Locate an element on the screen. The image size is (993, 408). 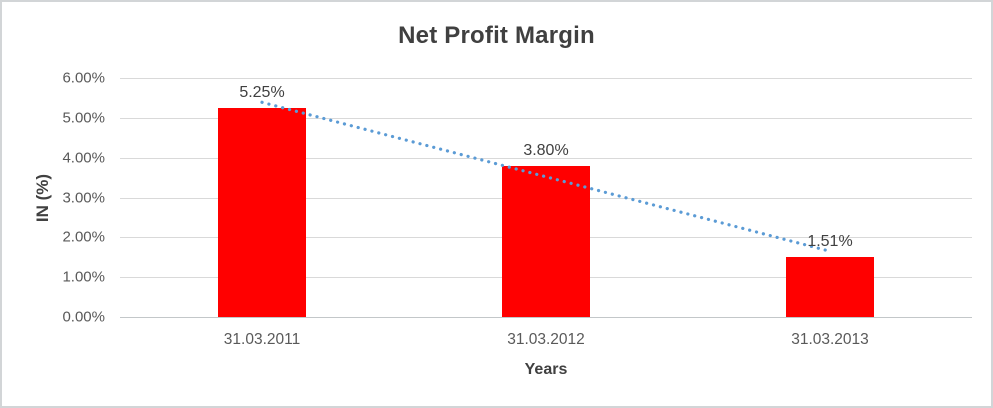
x-axis-title: Years is located at coordinates (546, 369).